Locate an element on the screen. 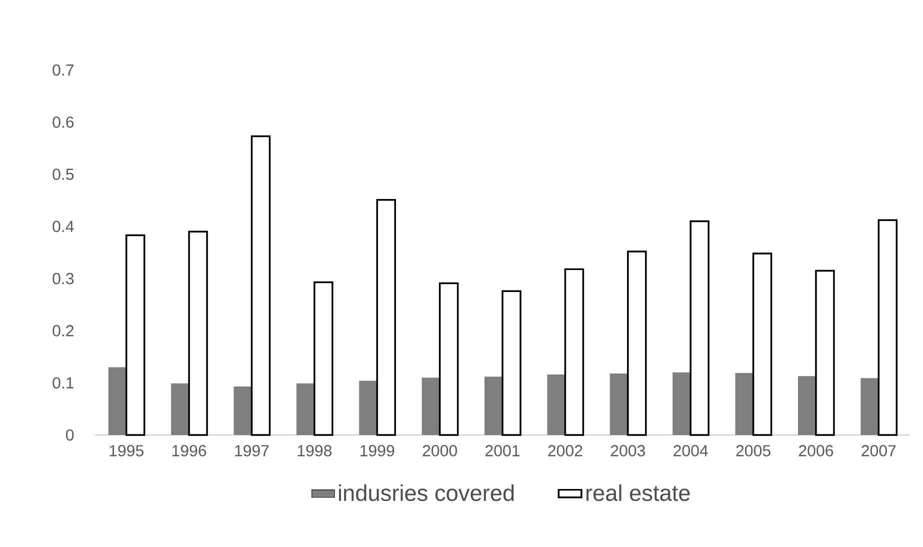 The height and width of the screenshot is (547, 923). y-tick-label: 0.6 is located at coordinates (63, 122).